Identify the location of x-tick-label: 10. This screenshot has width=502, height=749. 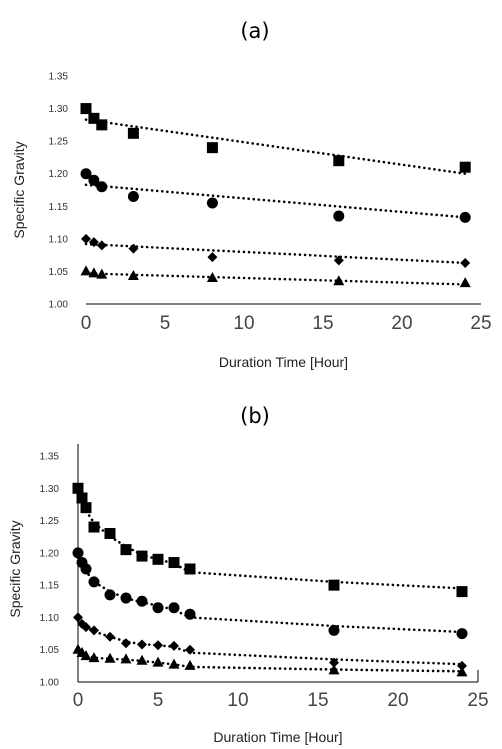
(243, 323).